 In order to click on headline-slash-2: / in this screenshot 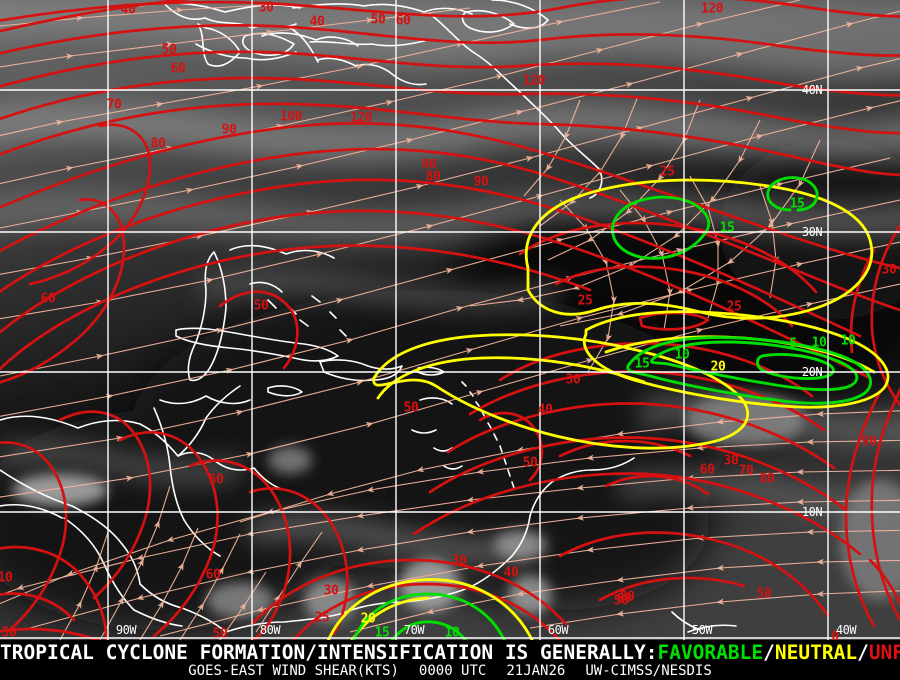, I will do `click(863, 652)`.